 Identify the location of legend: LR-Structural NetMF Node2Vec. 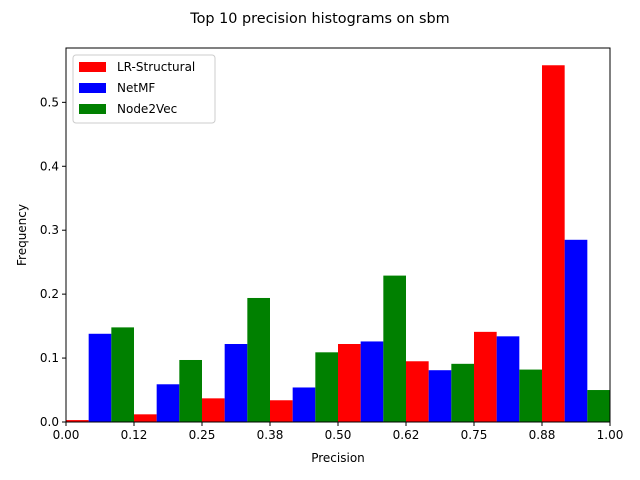
(144, 89).